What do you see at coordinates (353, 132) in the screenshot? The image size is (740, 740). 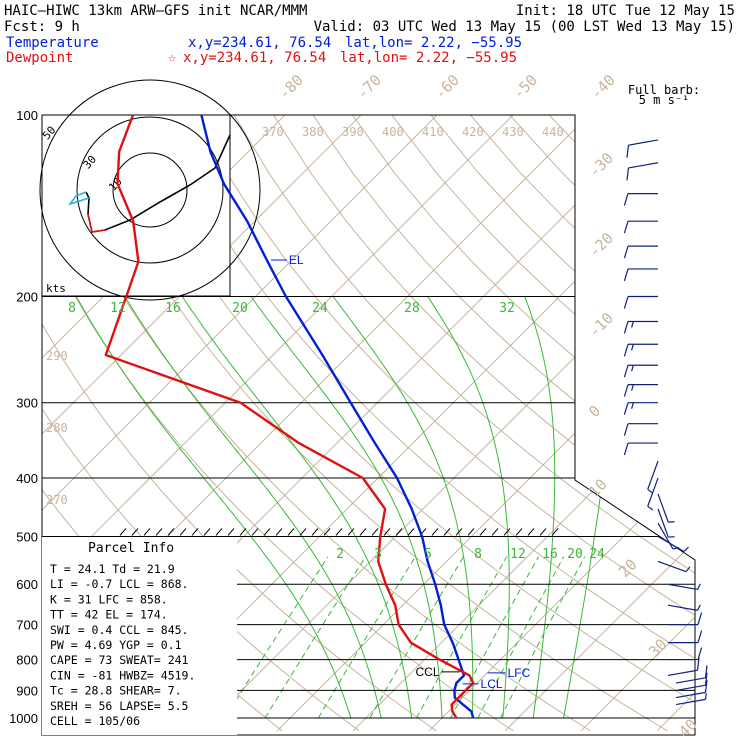 I see `theta-label: 390` at bounding box center [353, 132].